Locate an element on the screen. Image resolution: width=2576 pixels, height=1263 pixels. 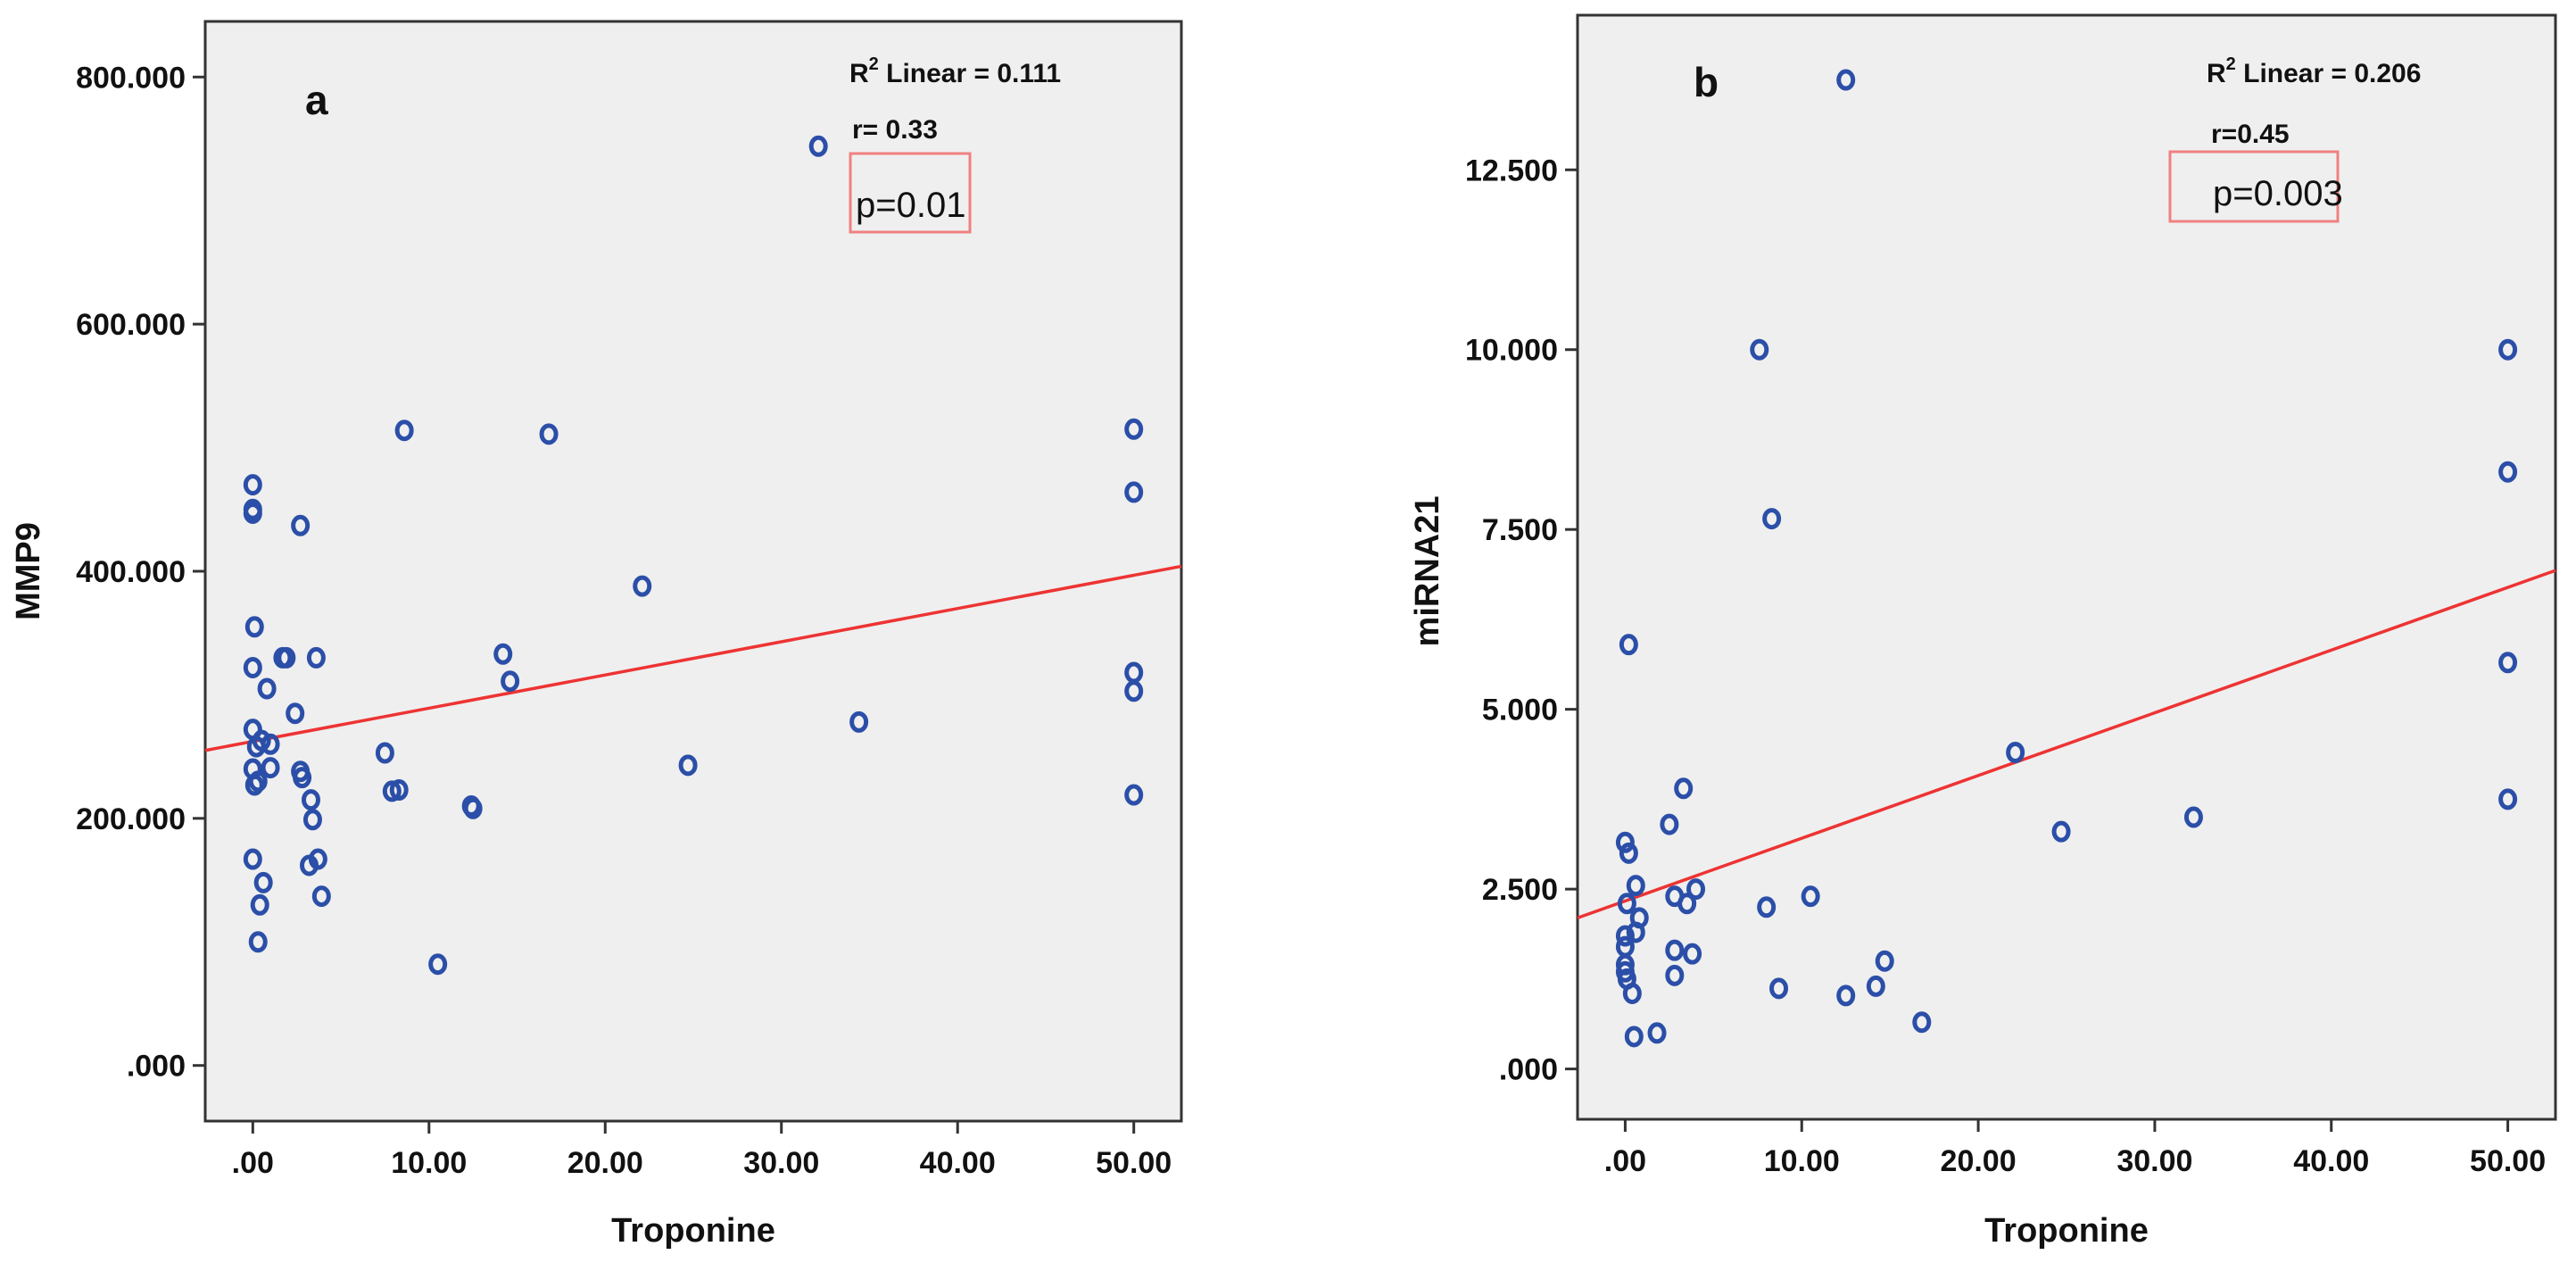
panel-b-fit-line is located at coordinates (2066, 745).